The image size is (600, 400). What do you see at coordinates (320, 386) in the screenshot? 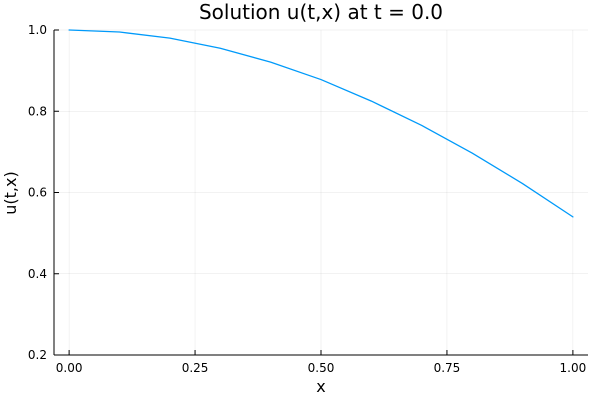
I see `x-axis-label: x` at bounding box center [320, 386].